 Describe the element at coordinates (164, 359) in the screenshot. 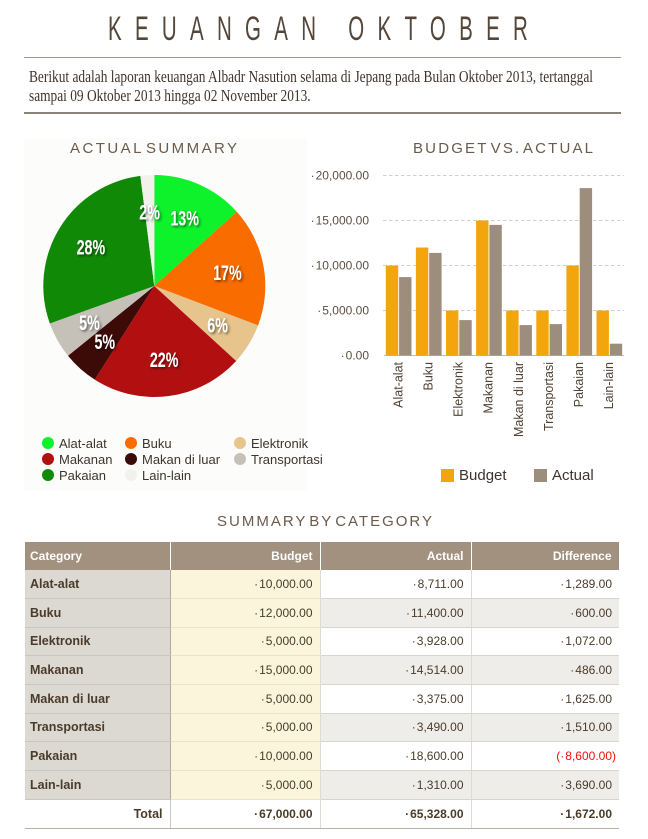

I see `svg-text: 22%` at that location.